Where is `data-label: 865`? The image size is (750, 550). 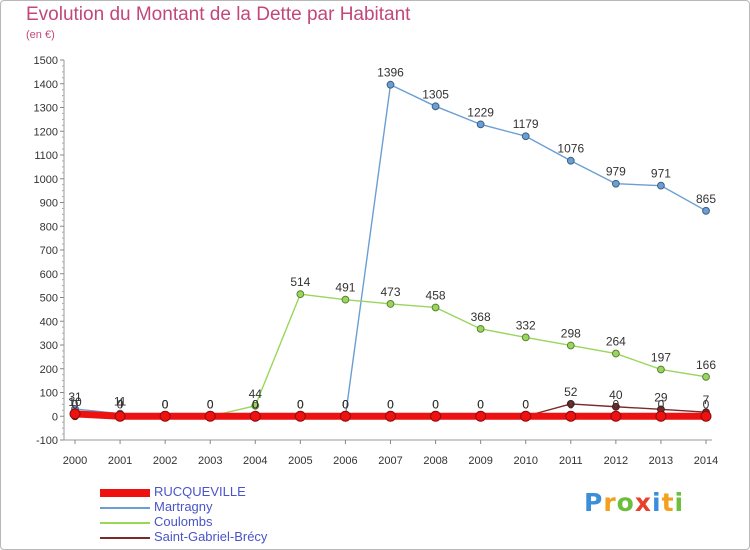
data-label: 865 is located at coordinates (706, 199).